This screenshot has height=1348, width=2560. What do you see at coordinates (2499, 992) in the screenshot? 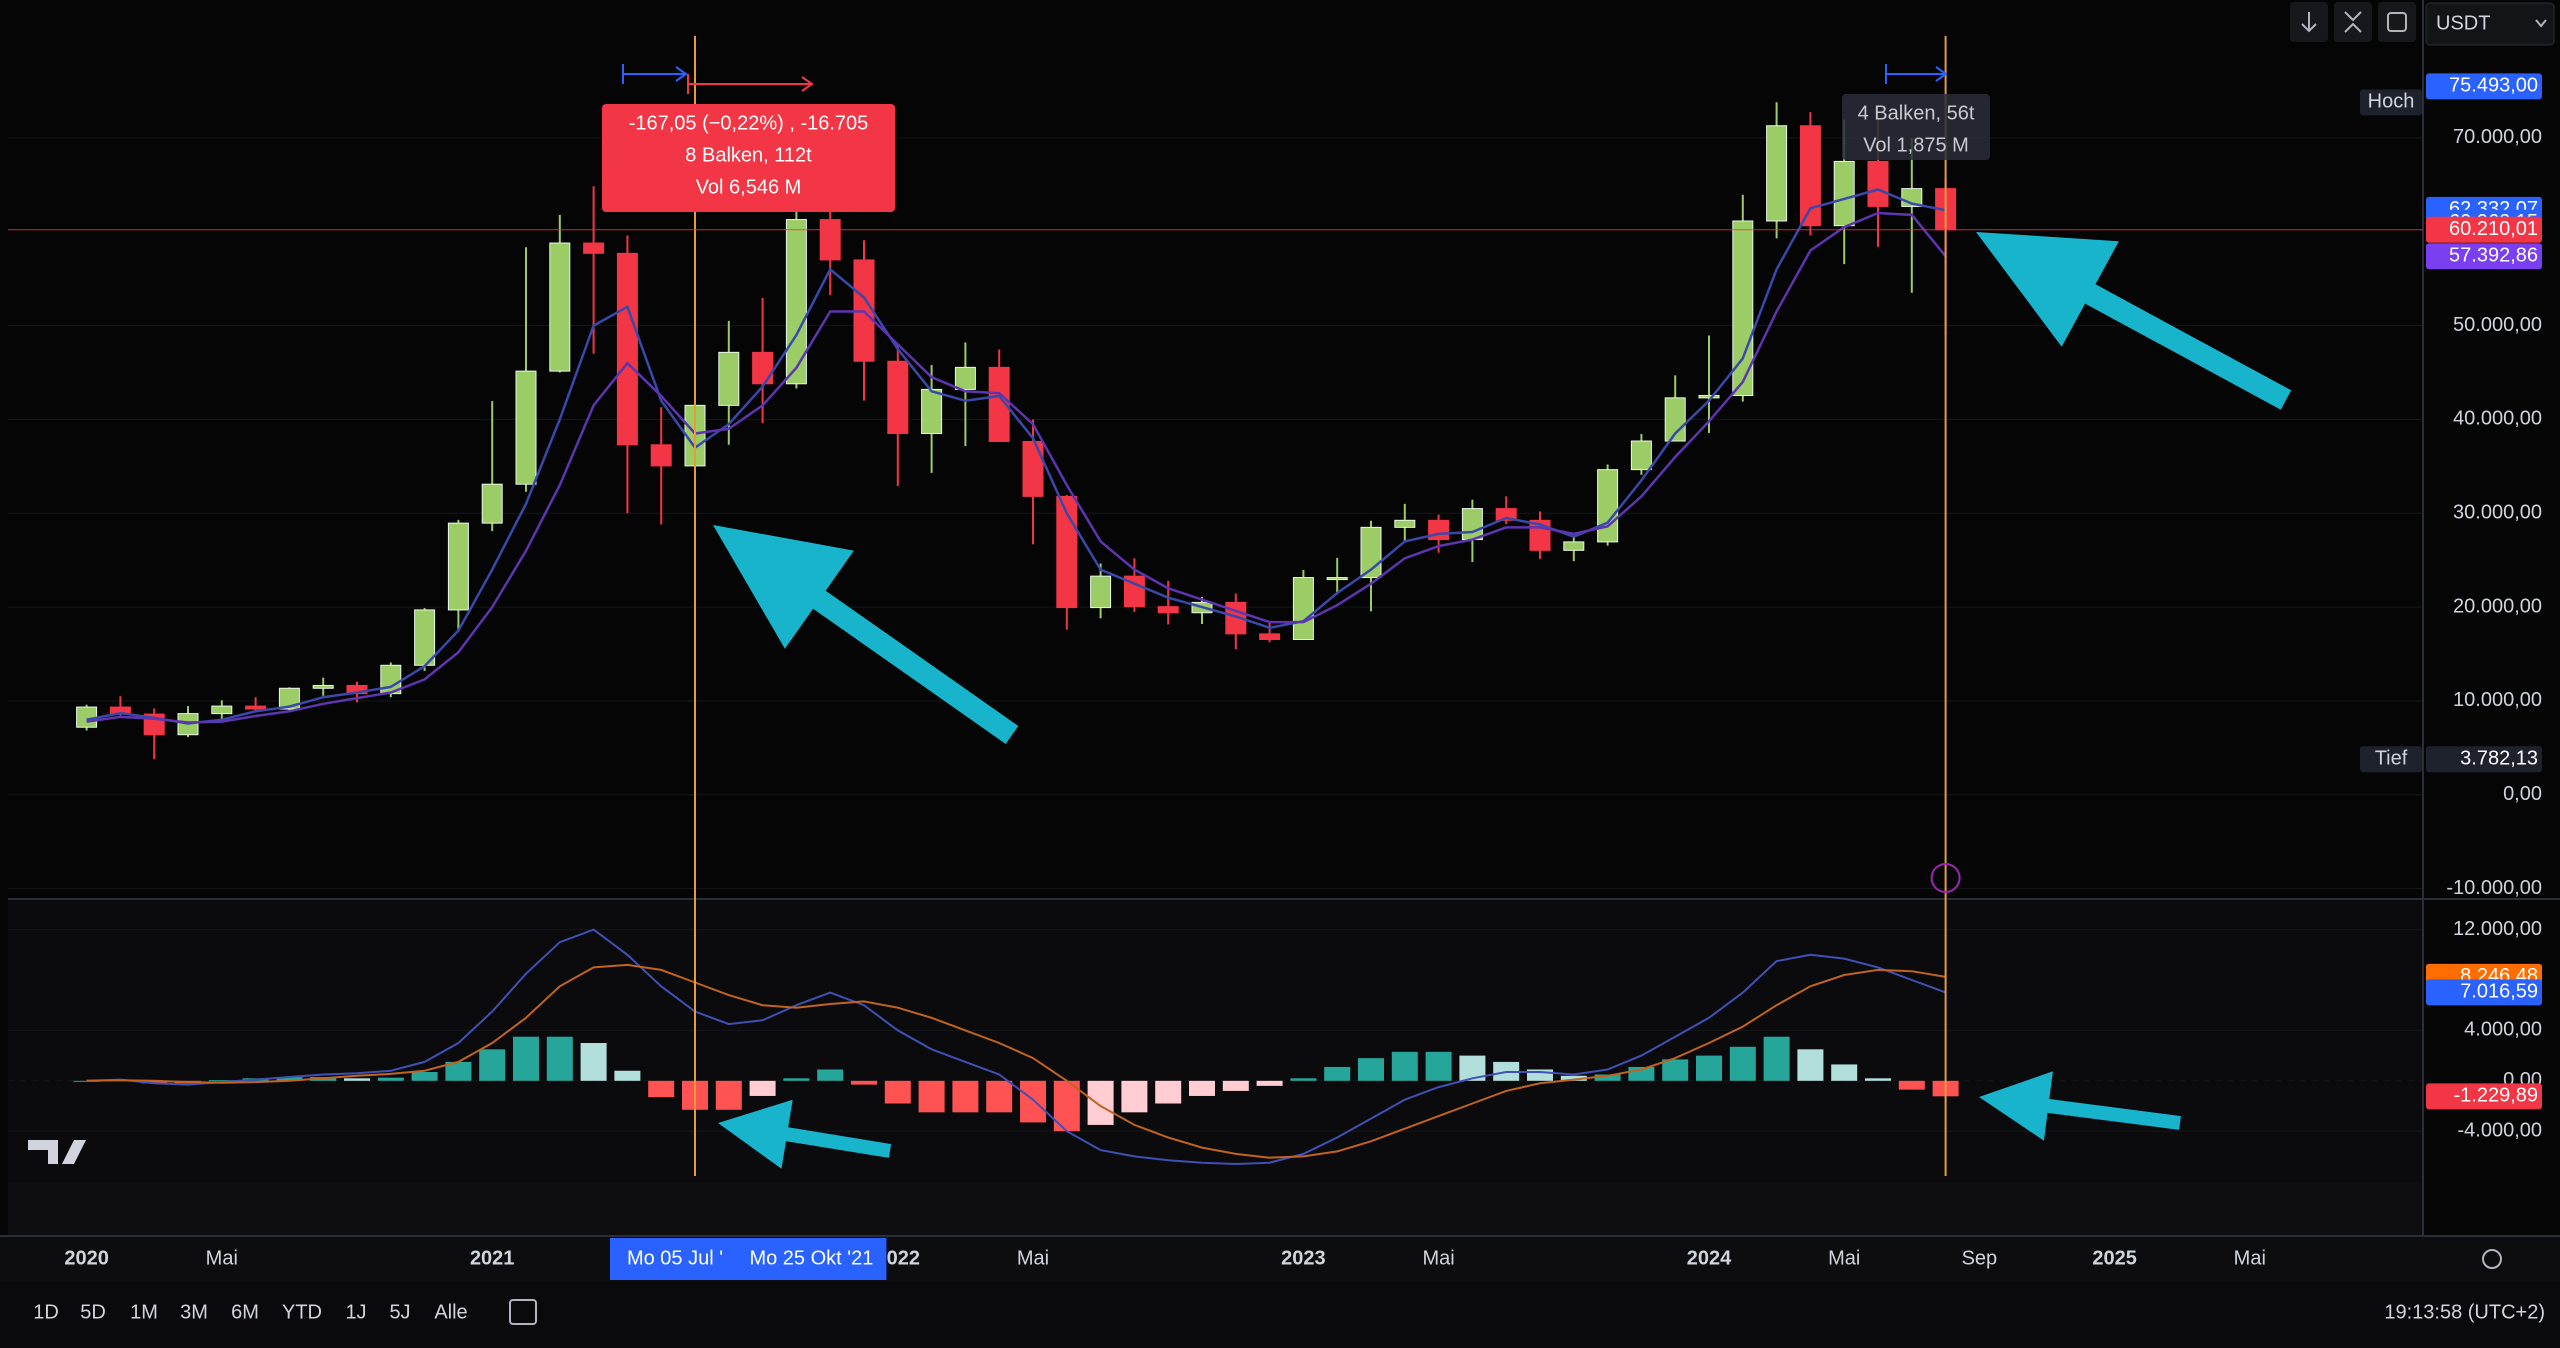
I see `price-badge-label: 7.016,59` at bounding box center [2499, 992].